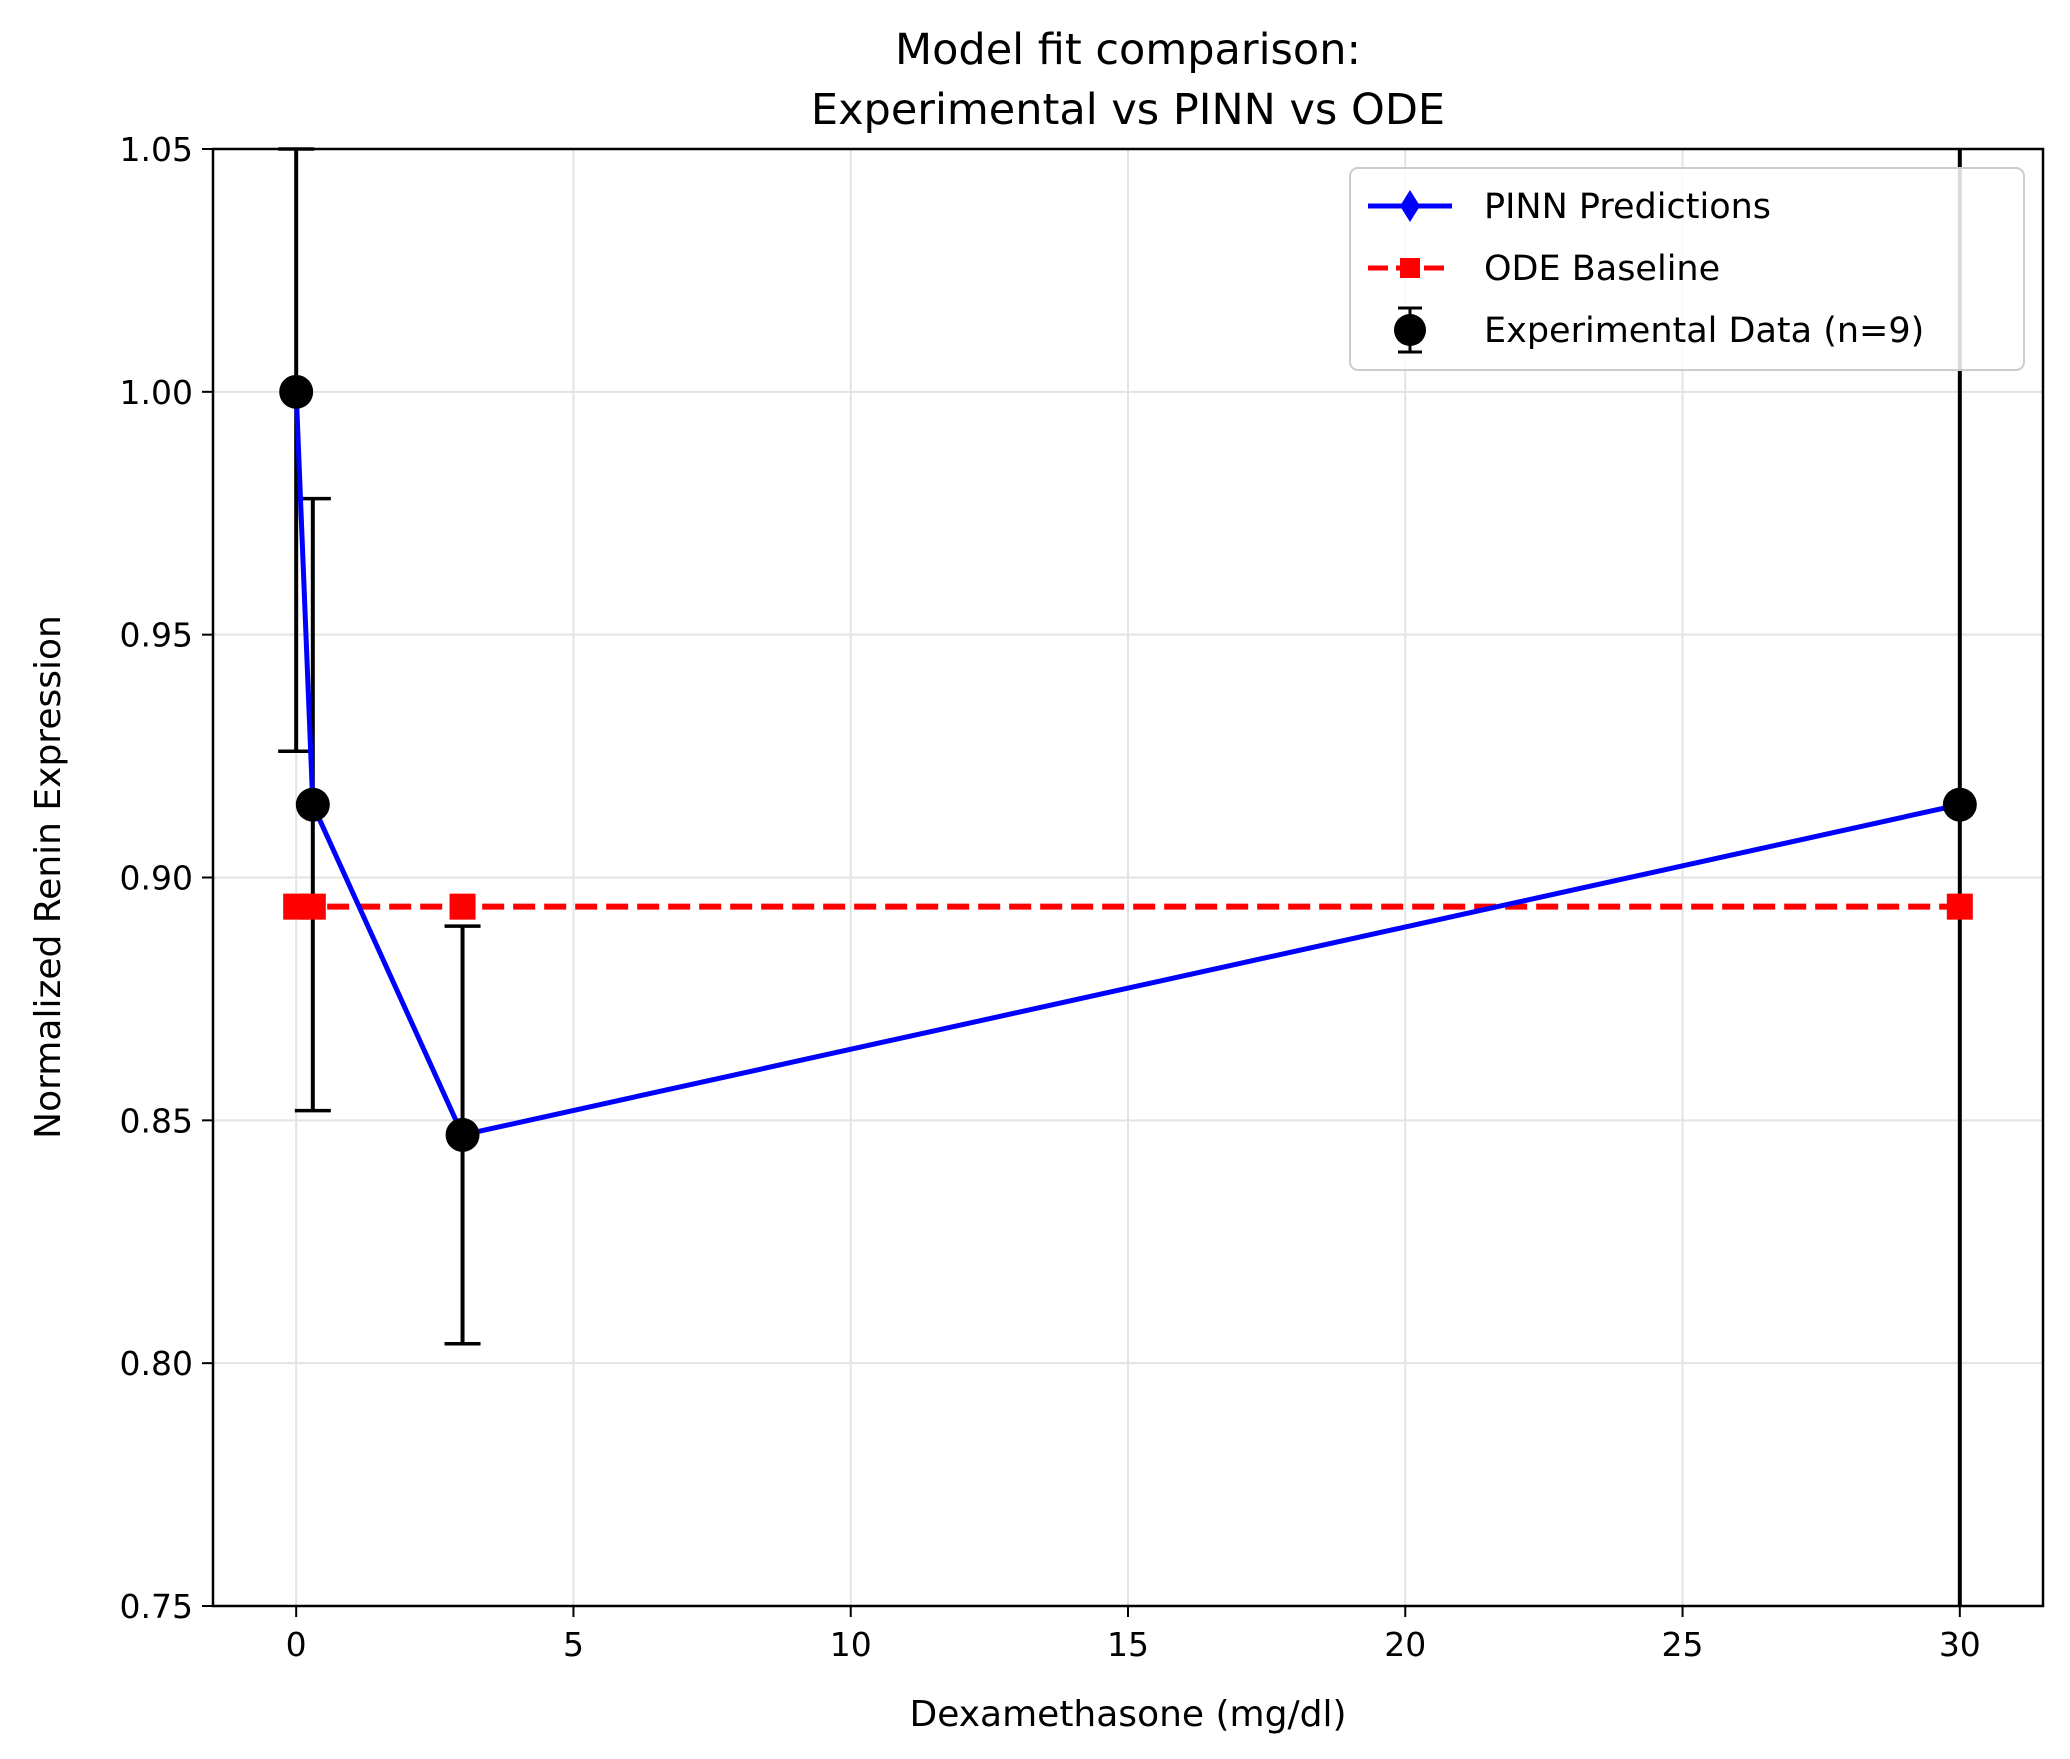 This screenshot has height=1759, width=2070. What do you see at coordinates (1410, 268) in the screenshot?
I see `legend-ode-marker` at bounding box center [1410, 268].